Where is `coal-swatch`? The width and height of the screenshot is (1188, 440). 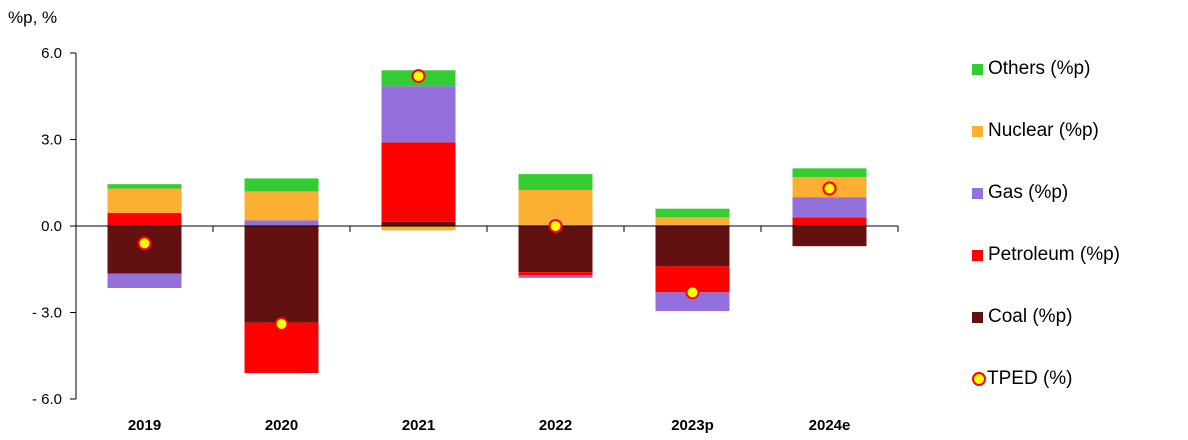
coal-swatch is located at coordinates (977, 317).